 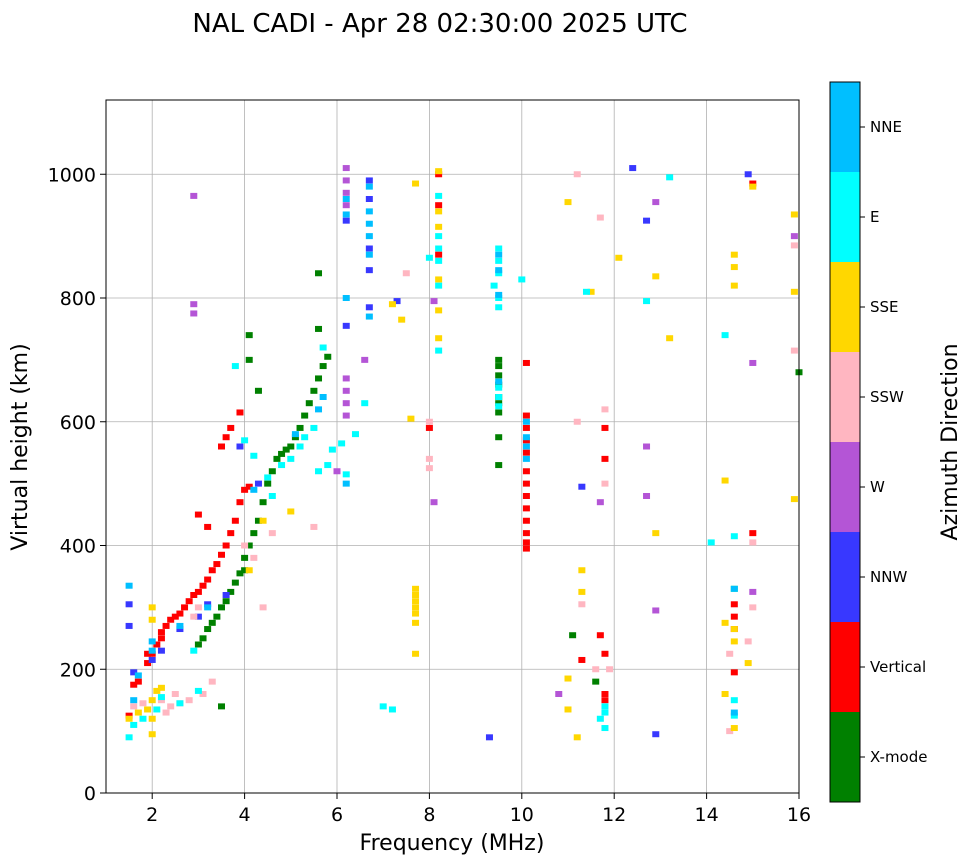 I want to click on colorbar-tick-label: Vertical, so click(x=898, y=667).